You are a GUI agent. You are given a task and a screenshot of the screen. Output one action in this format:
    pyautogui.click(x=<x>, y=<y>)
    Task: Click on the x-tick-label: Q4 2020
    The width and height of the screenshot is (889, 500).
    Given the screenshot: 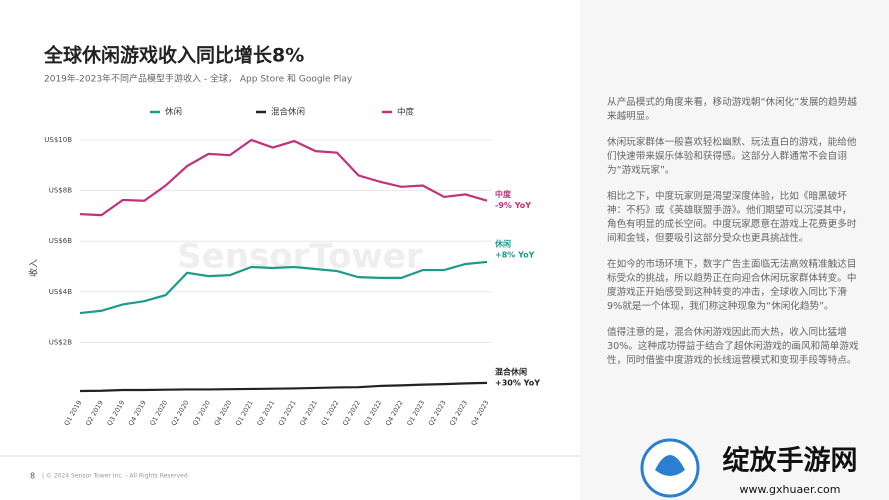 What is the action you would take?
    pyautogui.click(x=223, y=413)
    